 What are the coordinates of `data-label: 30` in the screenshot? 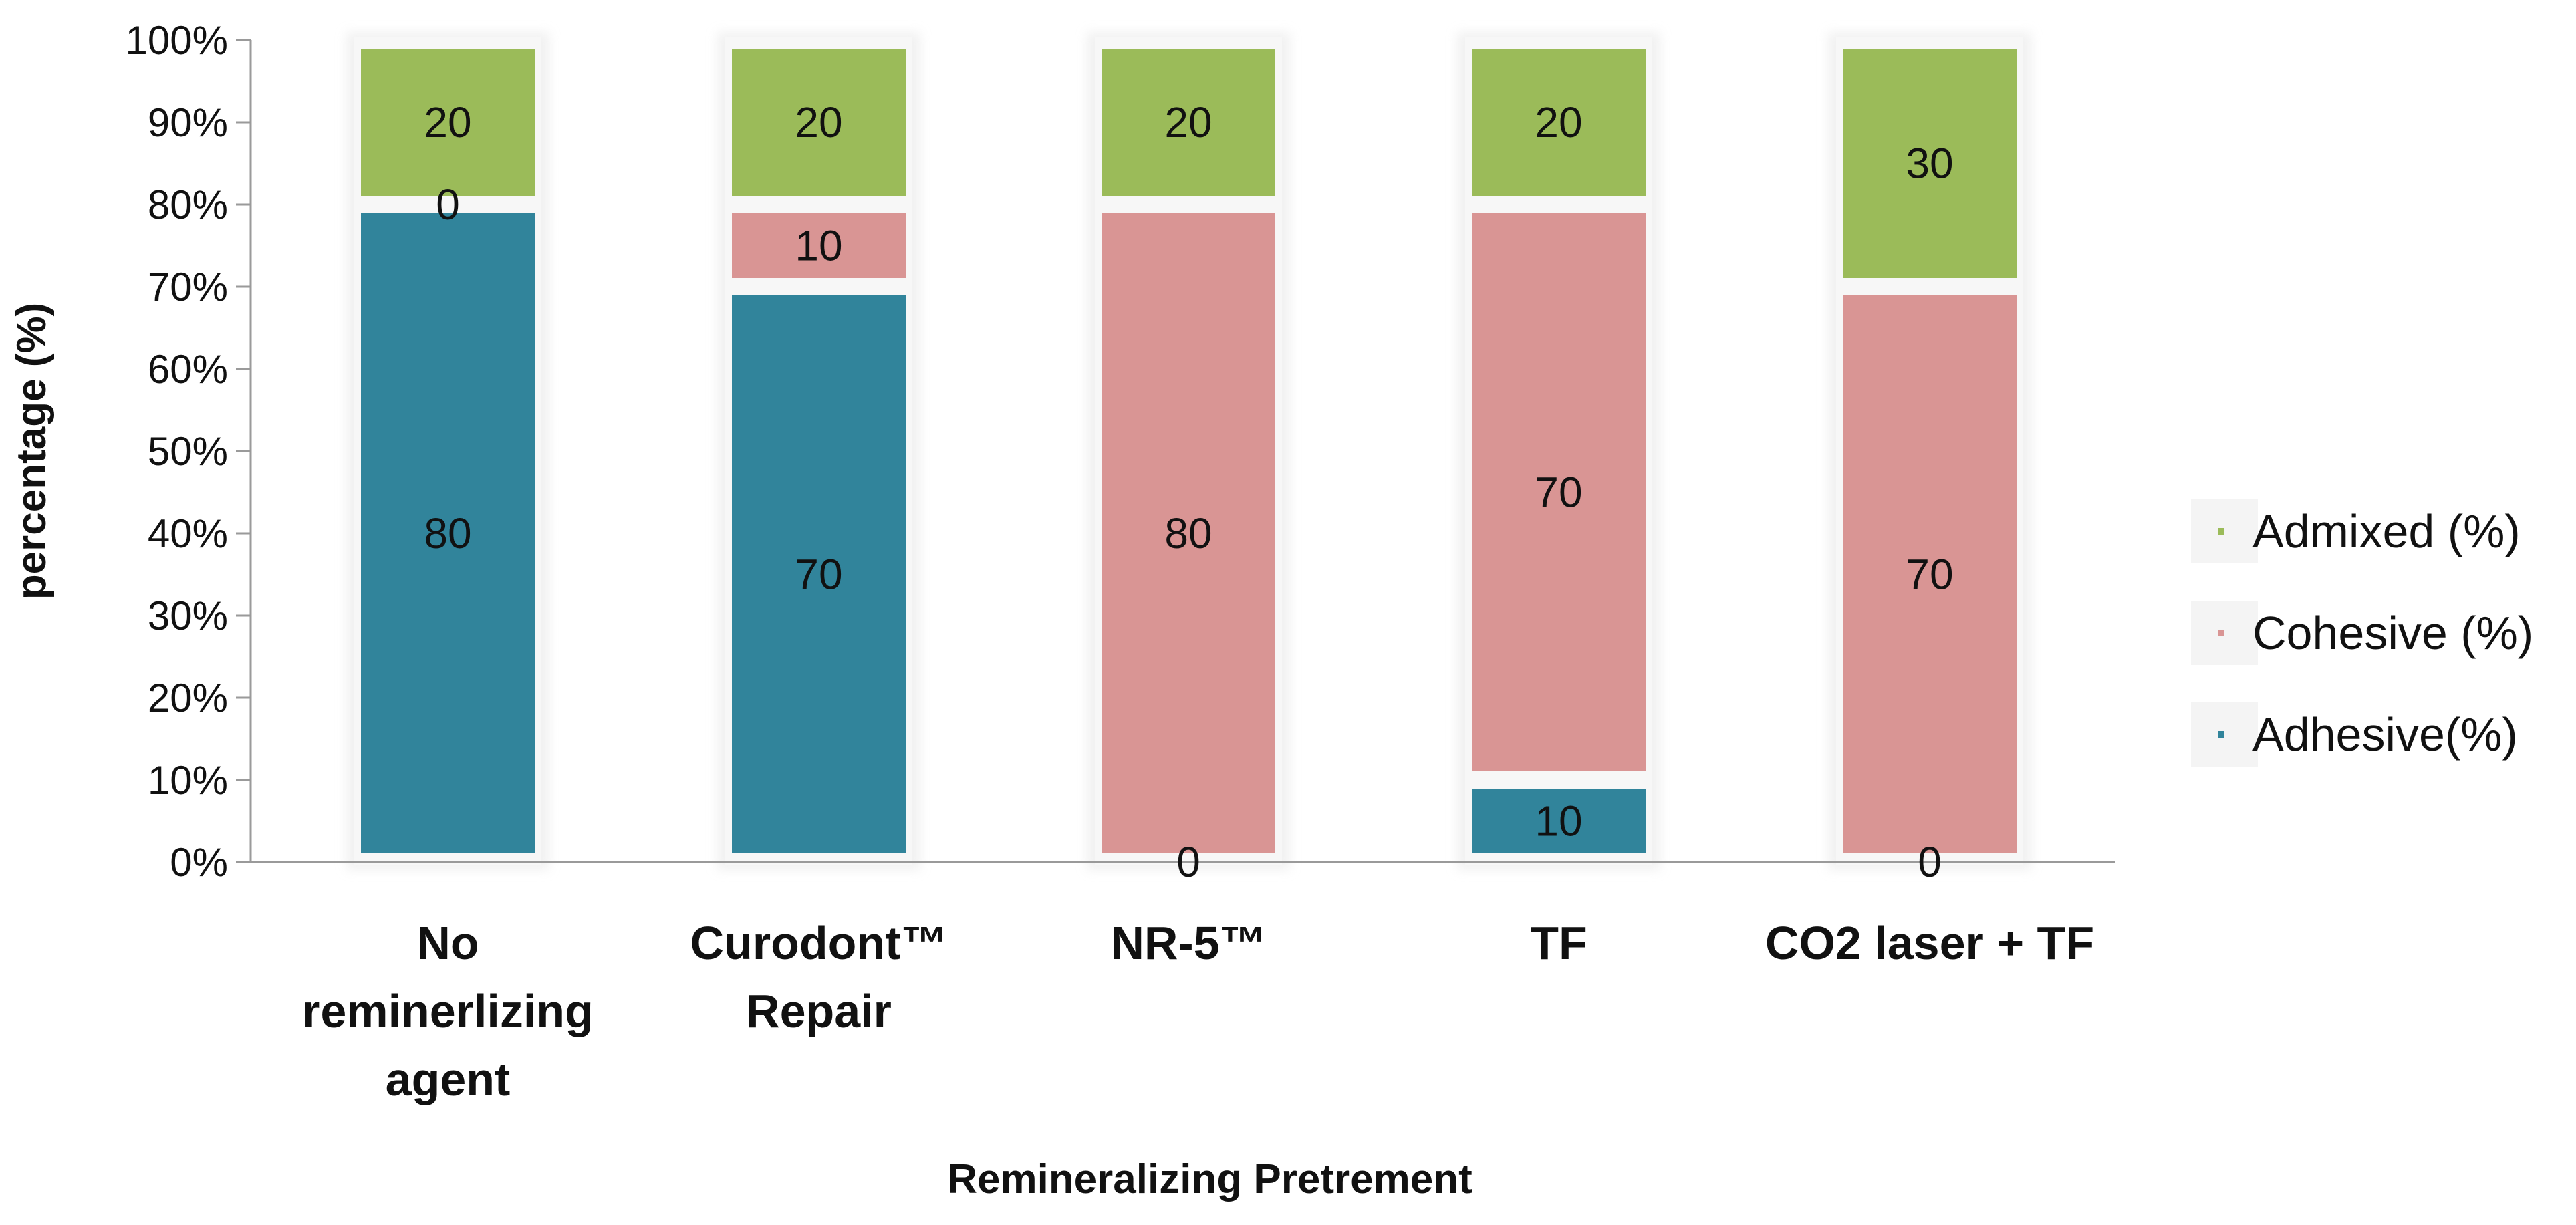 It's located at (1930, 164).